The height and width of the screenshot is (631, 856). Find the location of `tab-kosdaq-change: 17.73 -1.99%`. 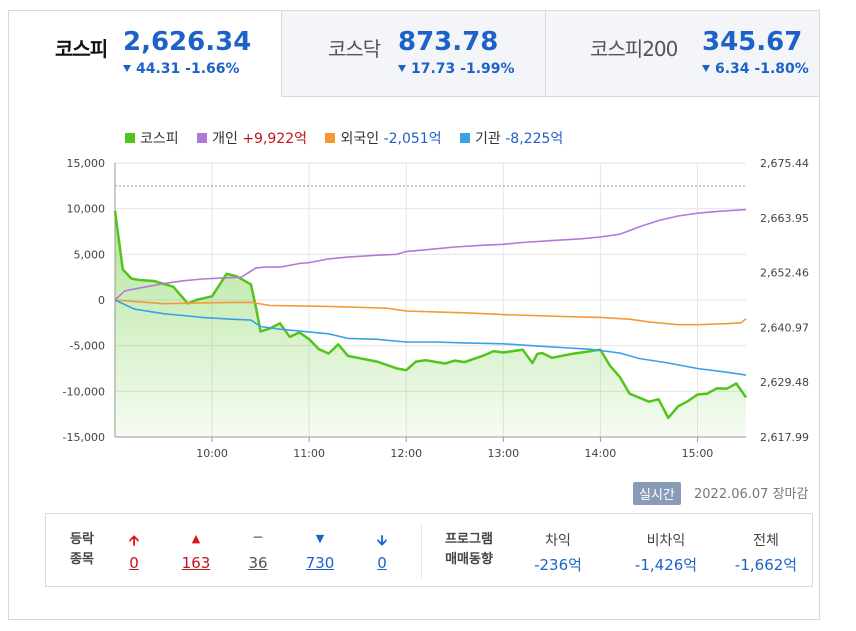

tab-kosdaq-change: 17.73 -1.99% is located at coordinates (456, 69).